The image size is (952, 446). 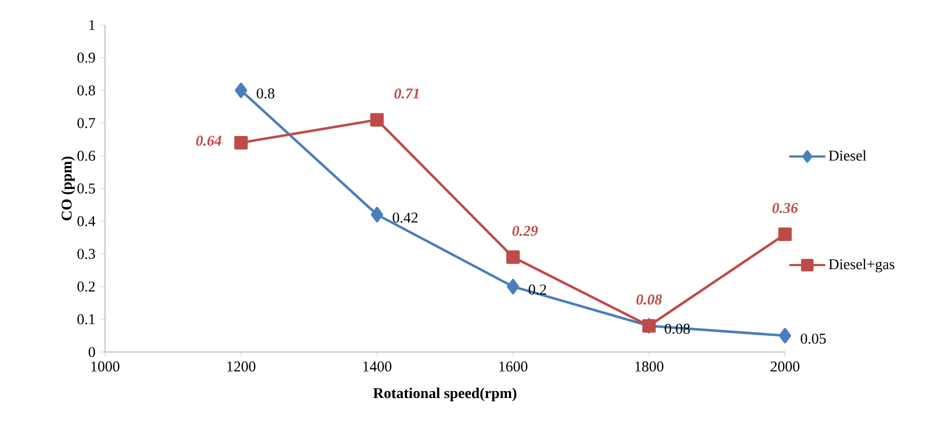 What do you see at coordinates (537, 289) in the screenshot?
I see `data-label: 0.2` at bounding box center [537, 289].